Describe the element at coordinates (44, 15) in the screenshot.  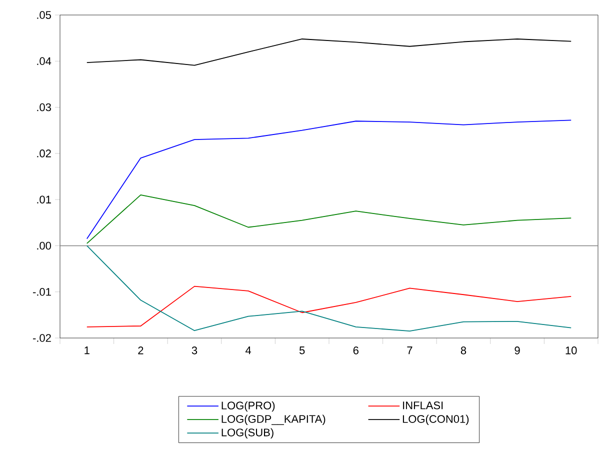
I see `y-tick-label: .05` at that location.